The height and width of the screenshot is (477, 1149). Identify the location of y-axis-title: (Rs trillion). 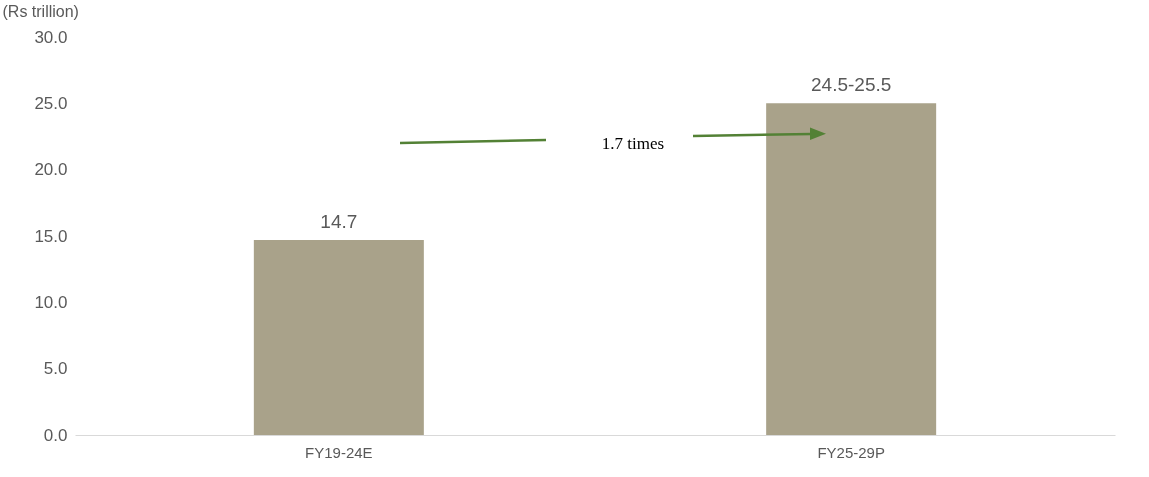
(40, 11).